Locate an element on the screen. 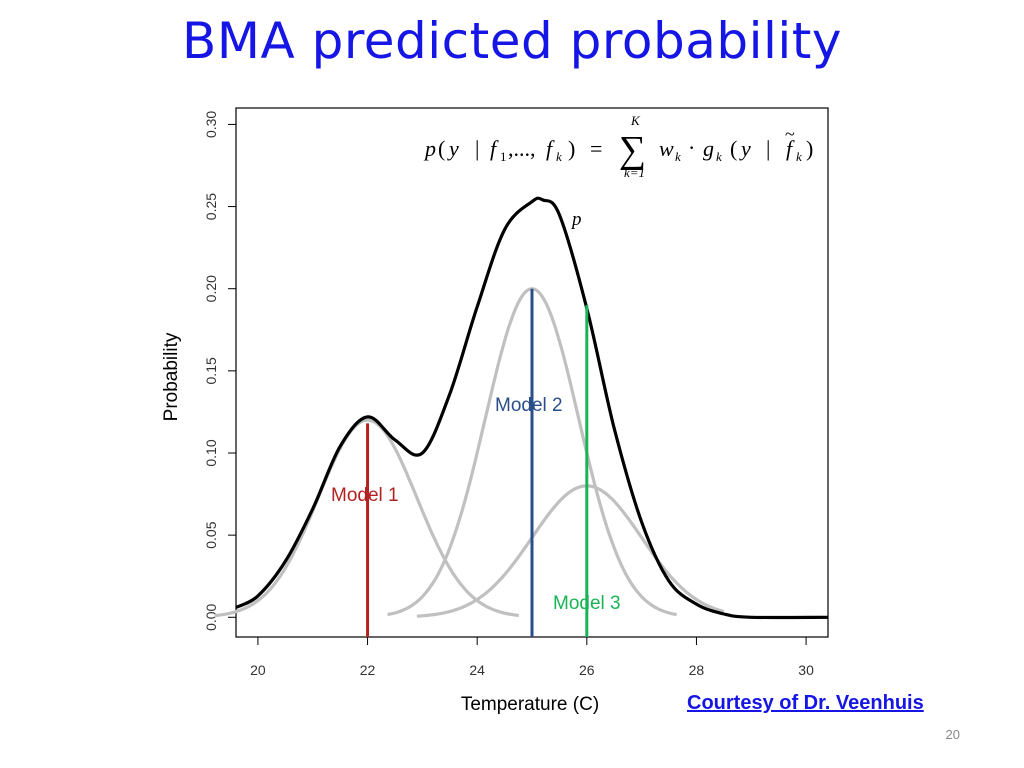  formula-bar: | is located at coordinates (477, 148).